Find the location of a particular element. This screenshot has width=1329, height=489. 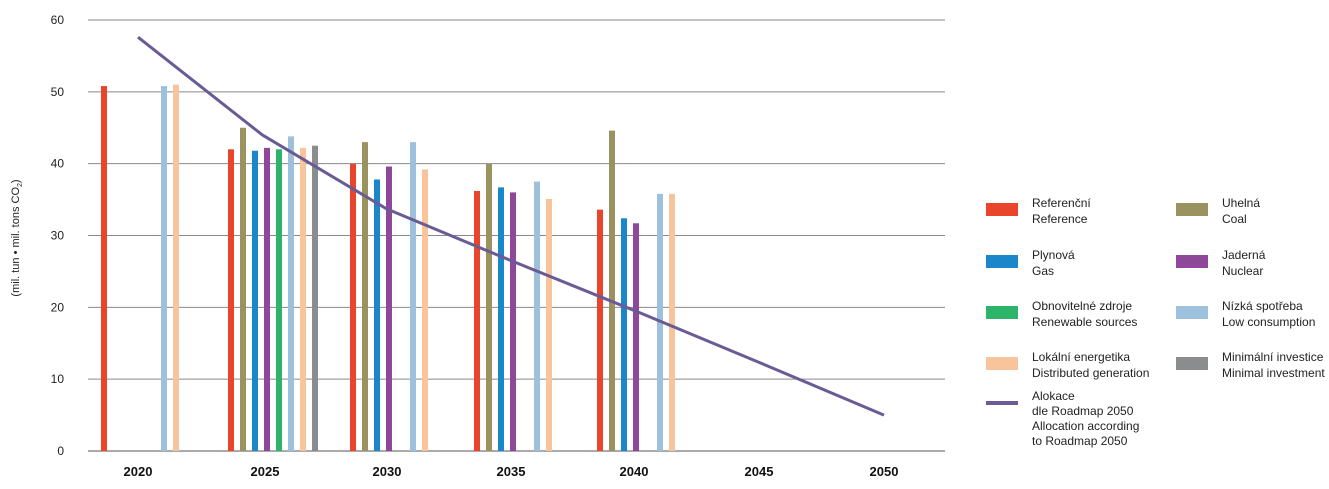

legend-label: Uhelná is located at coordinates (1241, 203).